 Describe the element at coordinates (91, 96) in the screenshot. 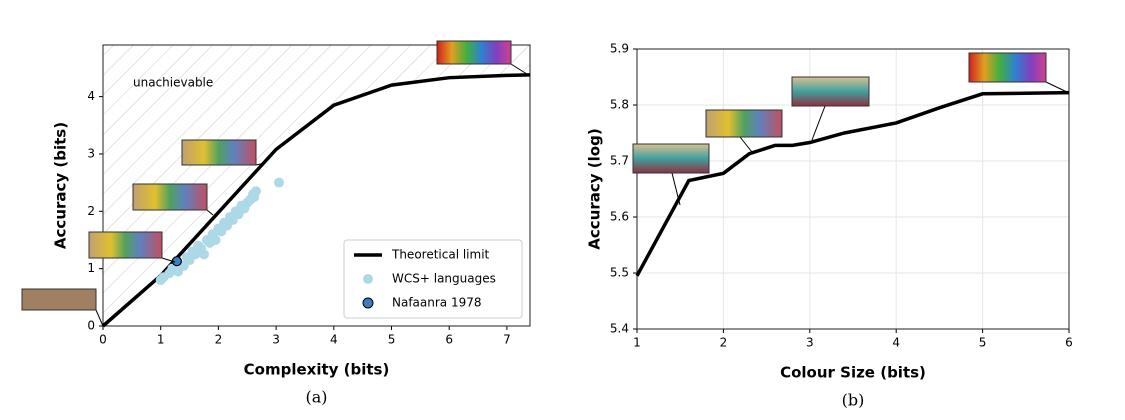

I see `y-tick-label: 4` at that location.